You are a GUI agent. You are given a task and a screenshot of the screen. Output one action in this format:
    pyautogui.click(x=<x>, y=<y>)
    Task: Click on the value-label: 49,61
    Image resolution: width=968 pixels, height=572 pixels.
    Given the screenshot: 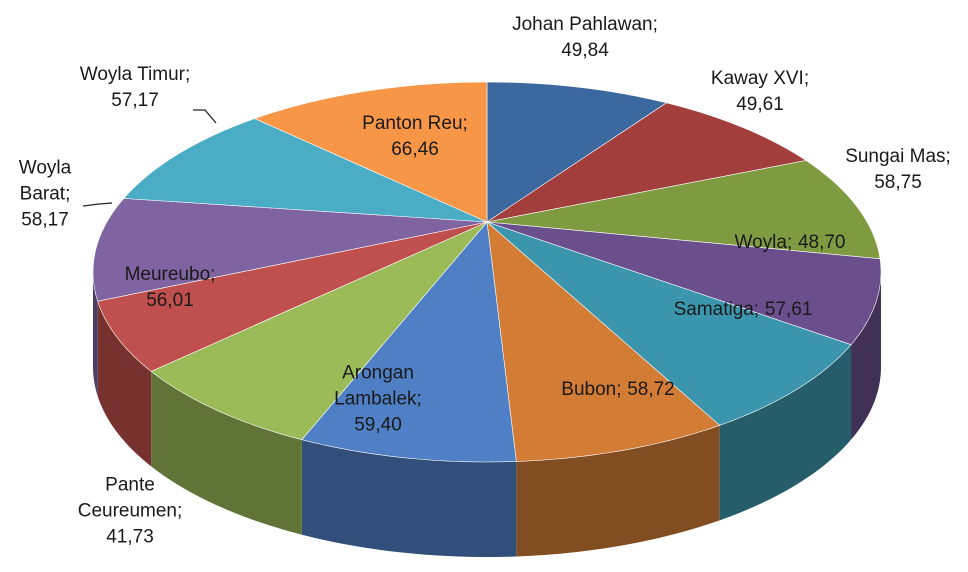 What is the action you would take?
    pyautogui.click(x=760, y=104)
    